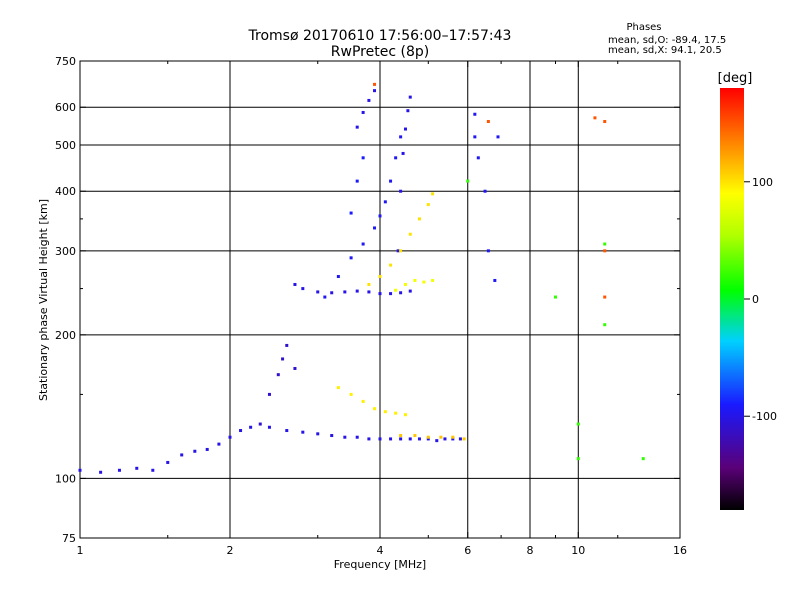  I want to click on y-tick-label: 400, so click(65, 191).